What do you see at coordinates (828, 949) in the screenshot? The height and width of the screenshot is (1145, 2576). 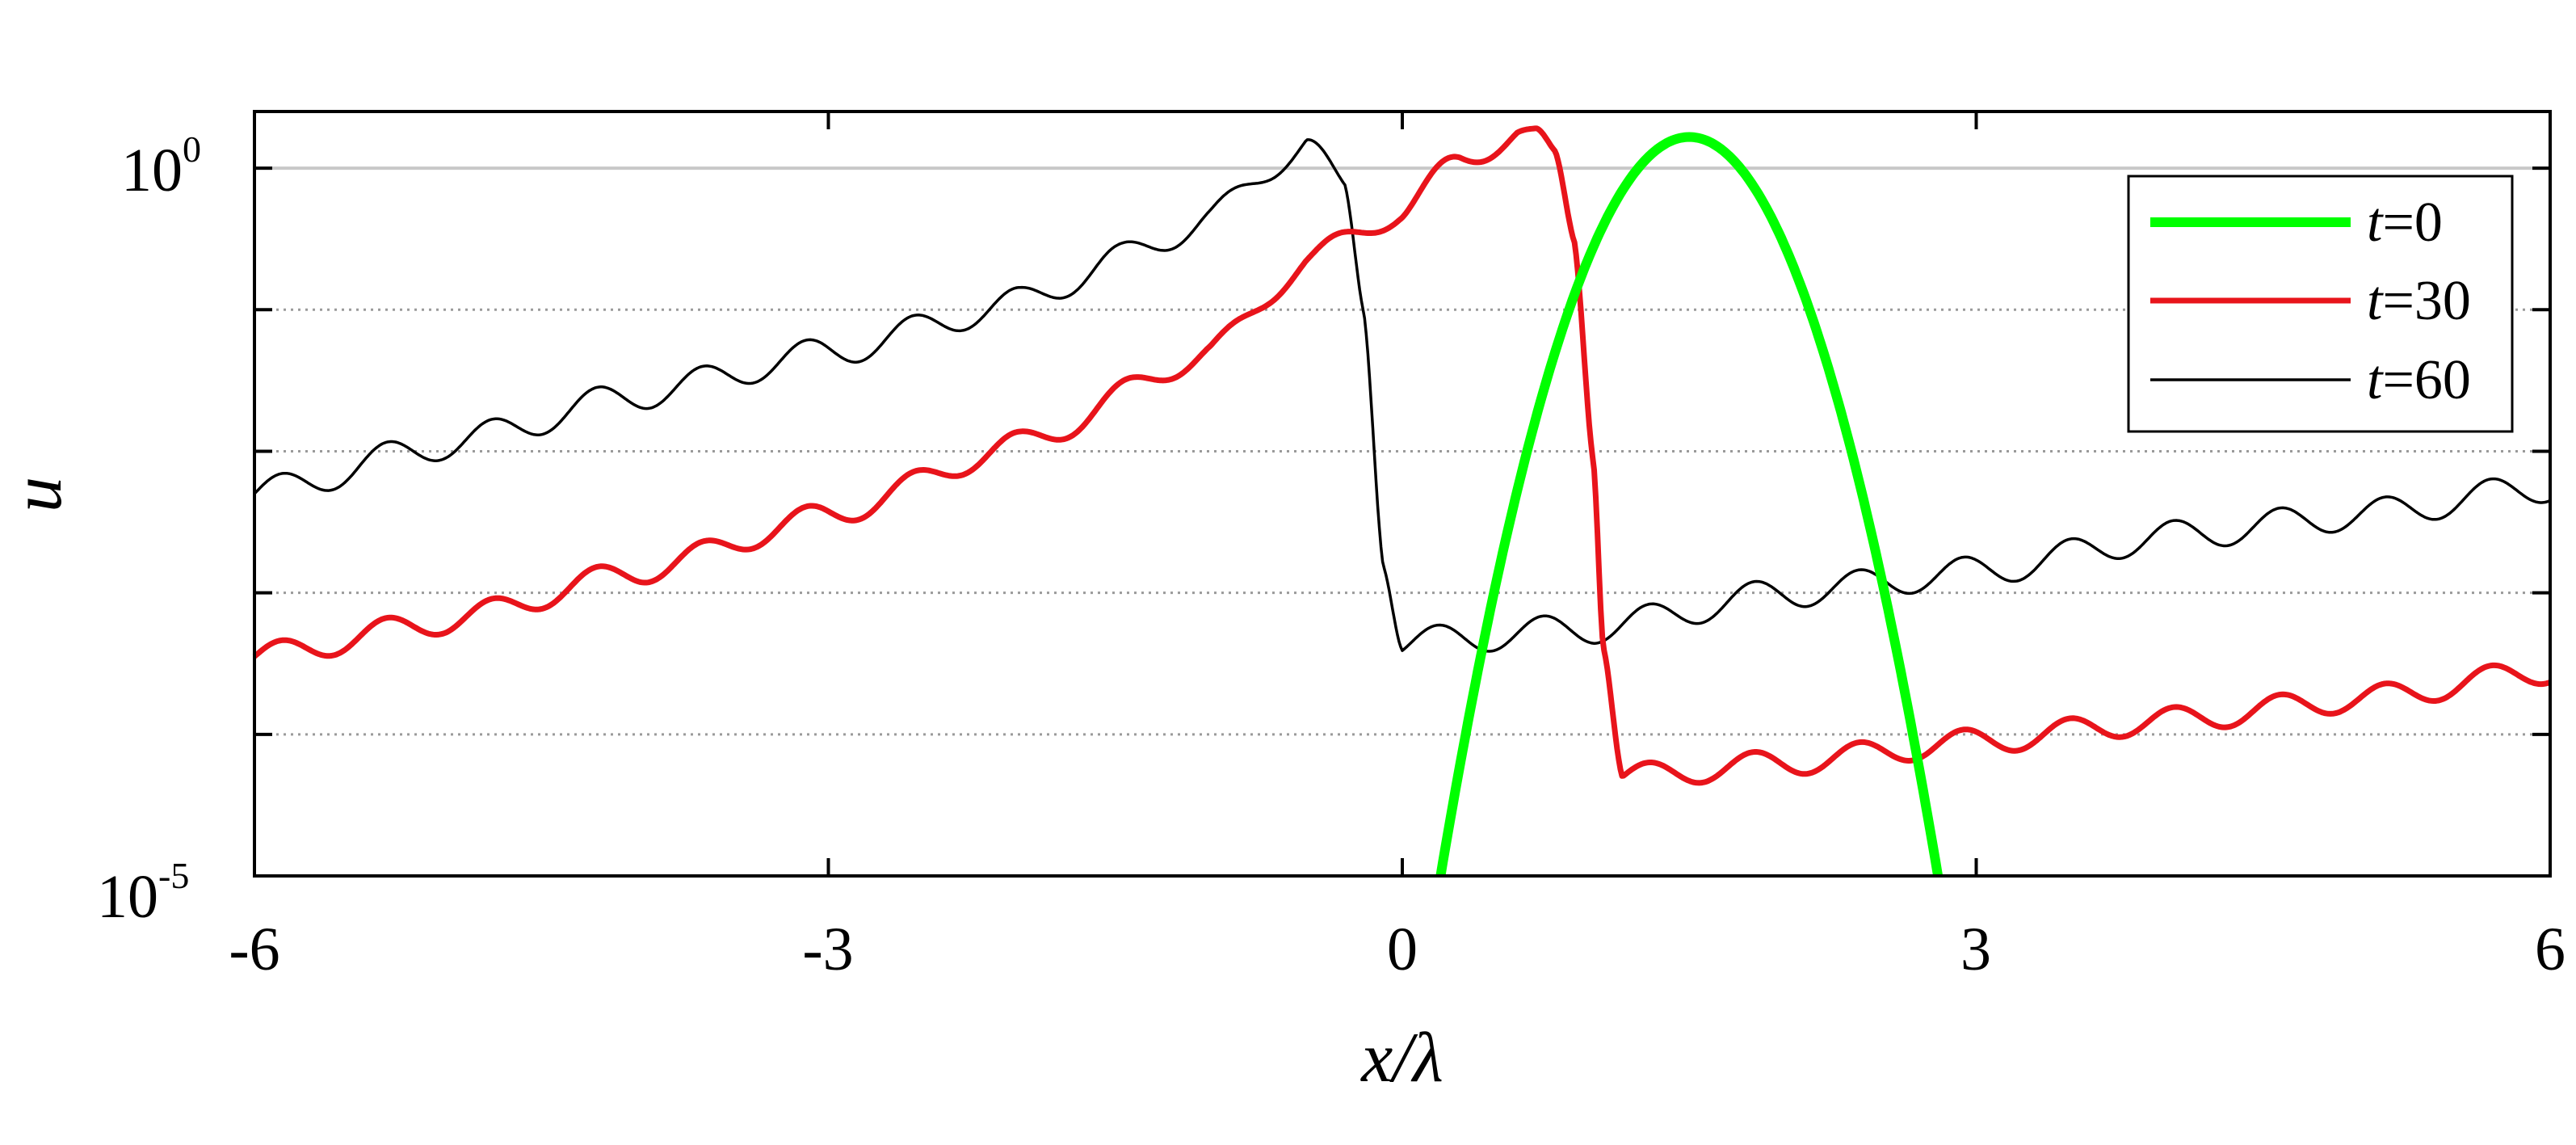 I see `x-tick-label: -3` at bounding box center [828, 949].